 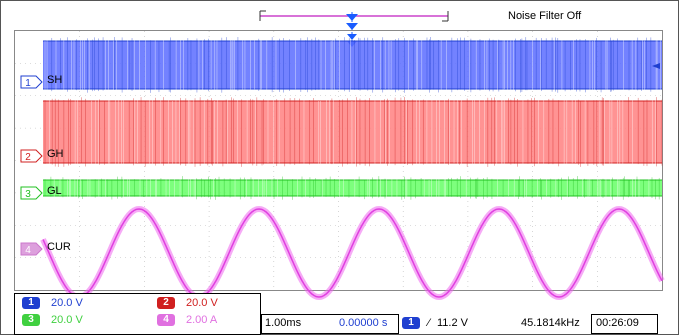 I want to click on channel-1-label: SH, so click(x=55, y=80).